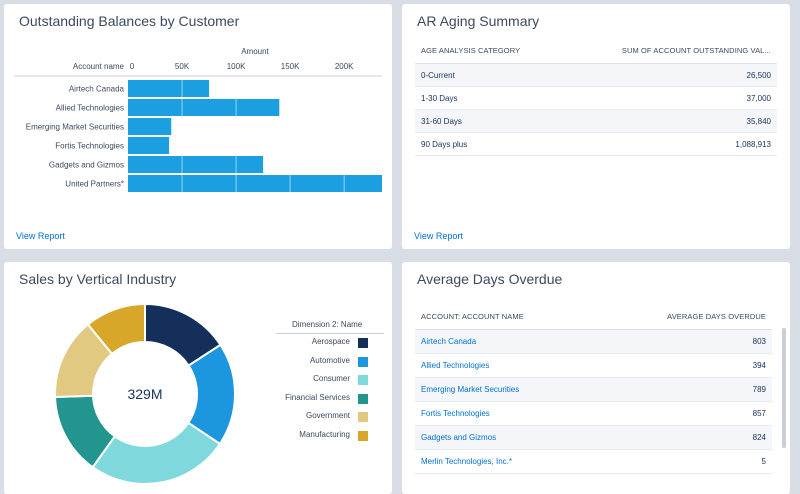 The height and width of the screenshot is (494, 800). I want to click on overdue-table-row: Gadgets and Gizmos 824, so click(593, 438).